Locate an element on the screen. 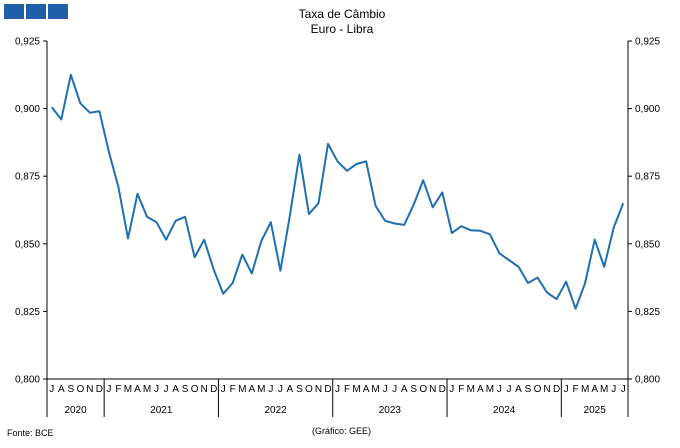  y-tick-label-right: 0,925 is located at coordinates (647, 42).